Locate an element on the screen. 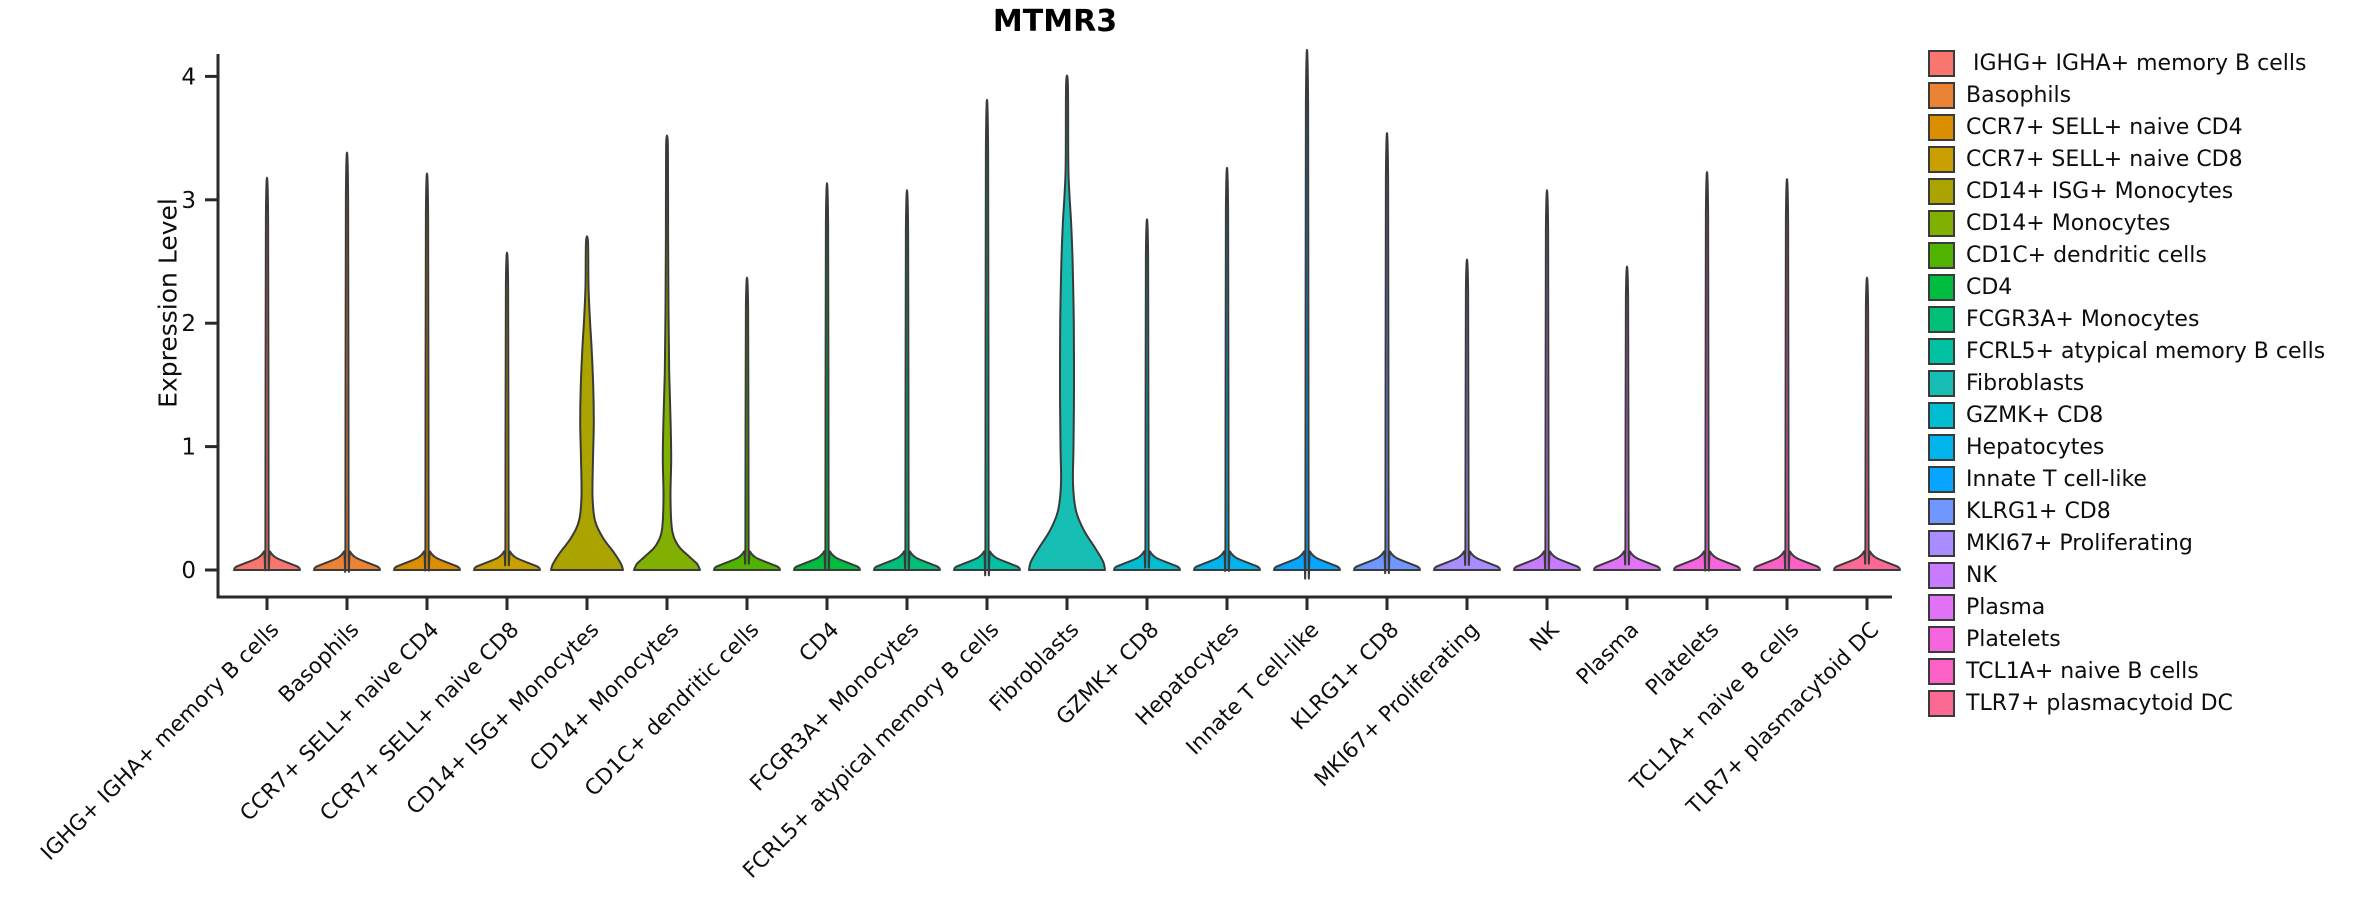  legend-label: Innate T cell-like is located at coordinates (2056, 479).